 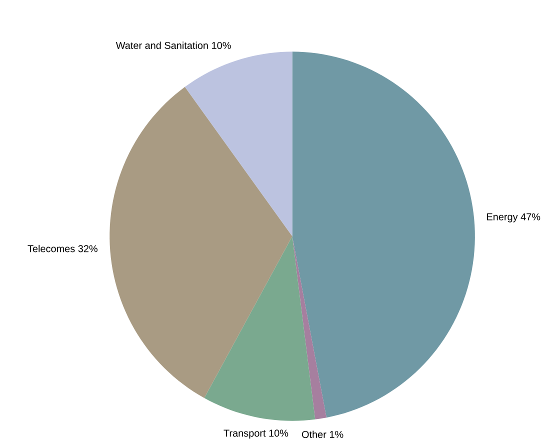 I want to click on slice-label: Energy, so click(x=502, y=217).